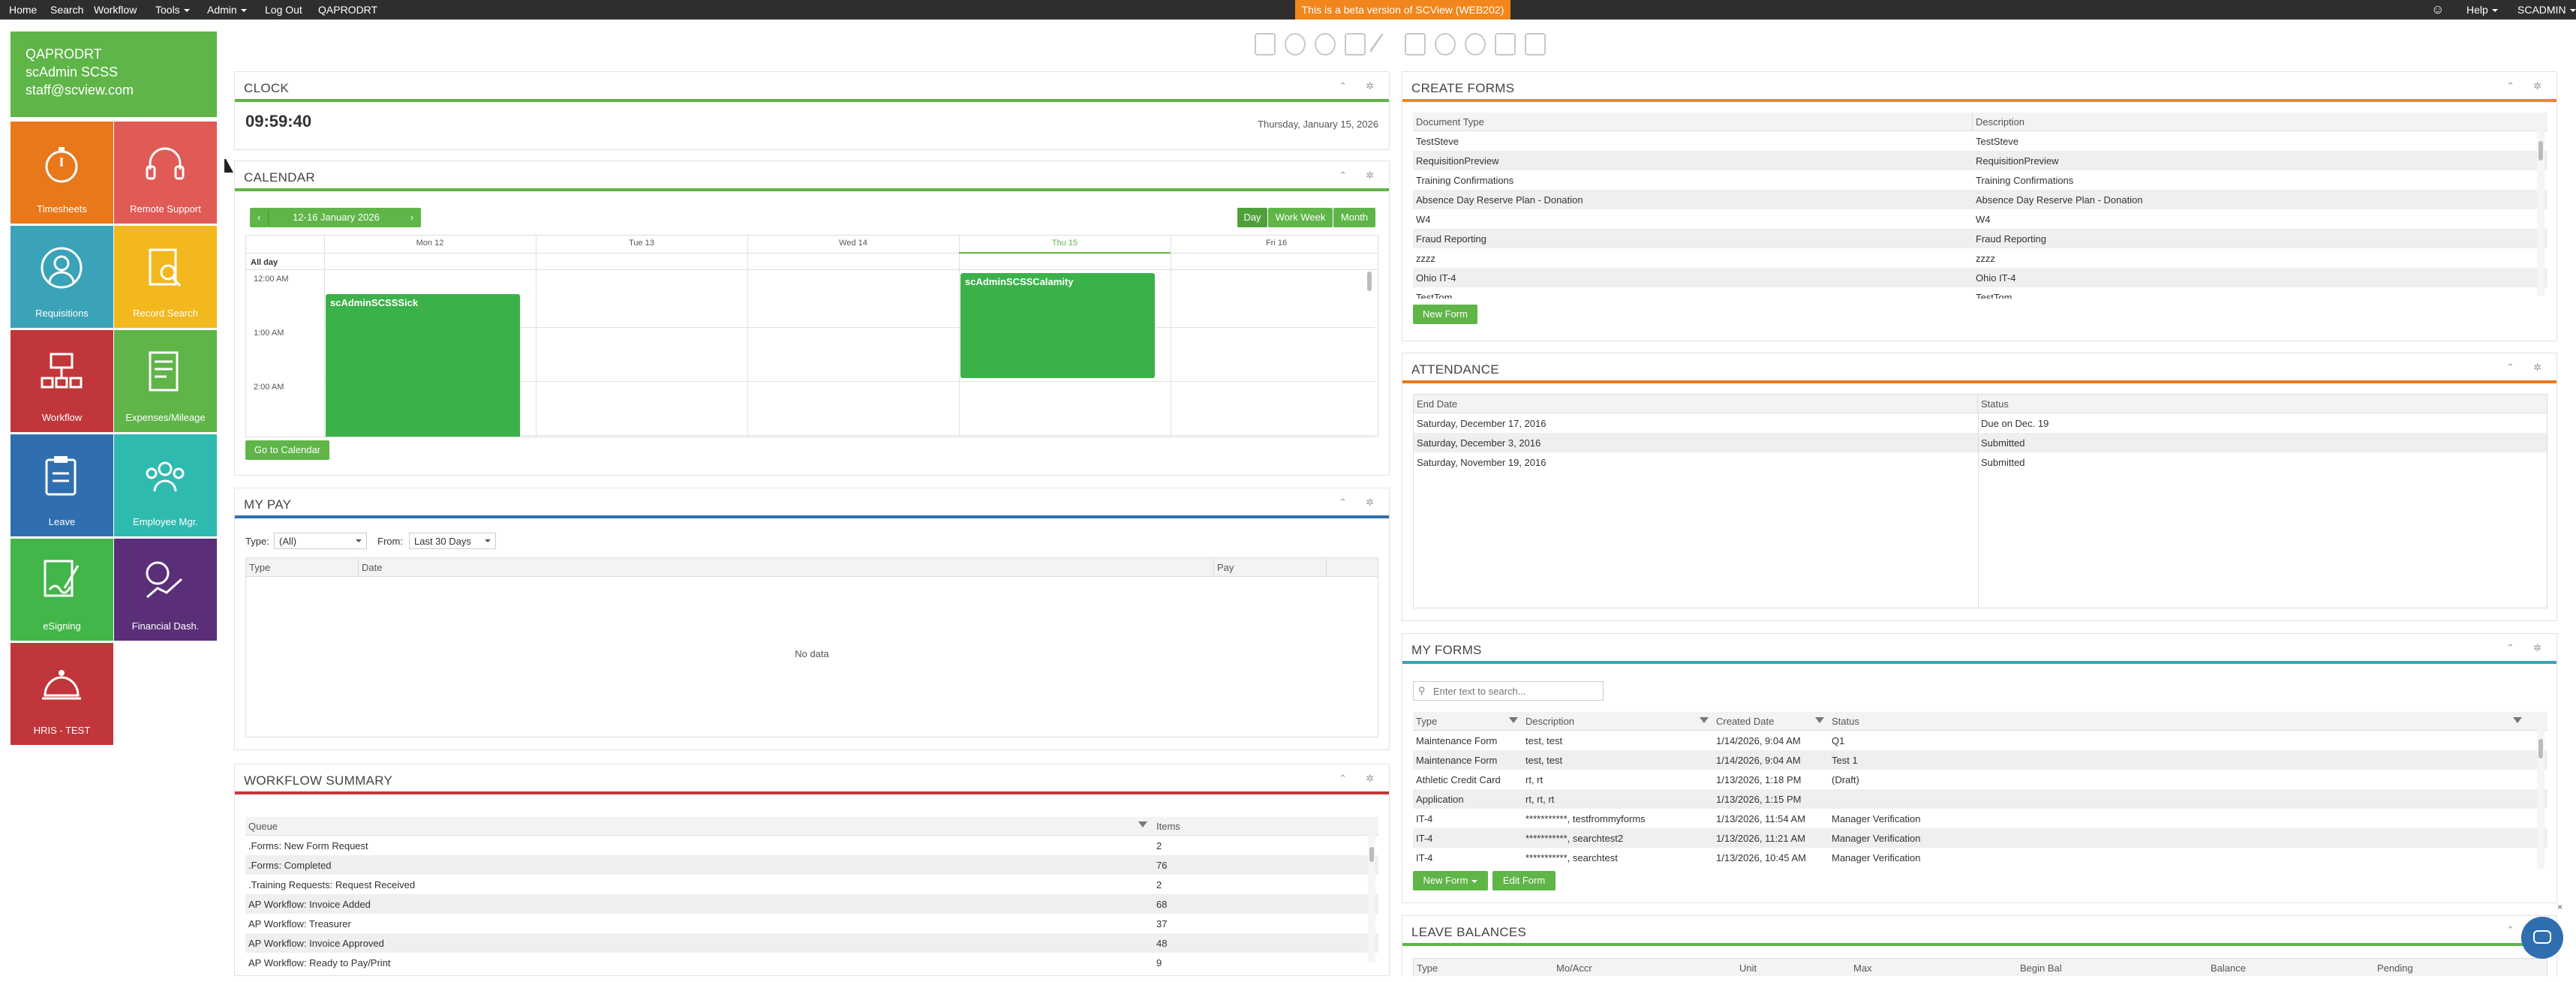  What do you see at coordinates (62, 277) in the screenshot?
I see `tile-requisitions: Requisitions` at bounding box center [62, 277].